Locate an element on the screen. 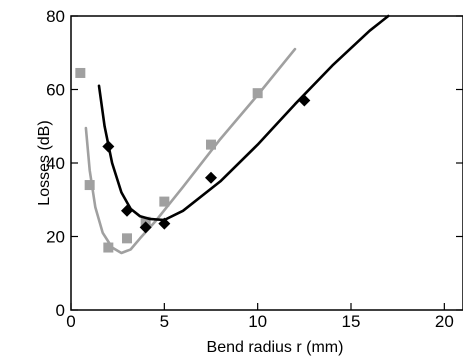 The image size is (463, 358). y-tick-label: 40 is located at coordinates (55, 163).